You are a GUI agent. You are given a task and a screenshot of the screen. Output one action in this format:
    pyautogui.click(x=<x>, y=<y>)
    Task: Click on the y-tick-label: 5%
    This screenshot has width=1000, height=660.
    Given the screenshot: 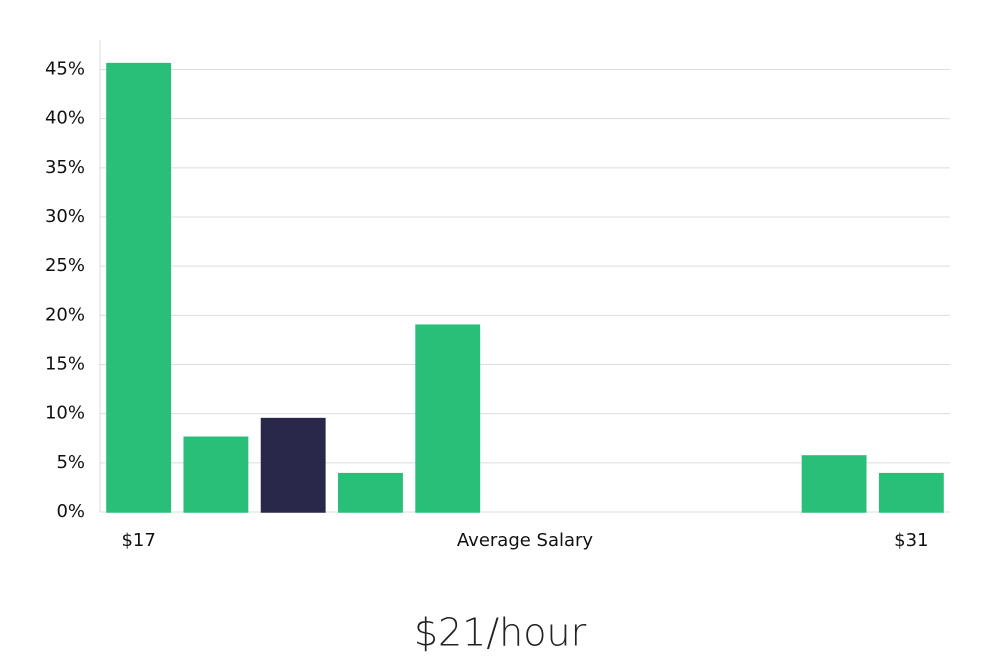 What is the action you would take?
    pyautogui.click(x=70, y=462)
    